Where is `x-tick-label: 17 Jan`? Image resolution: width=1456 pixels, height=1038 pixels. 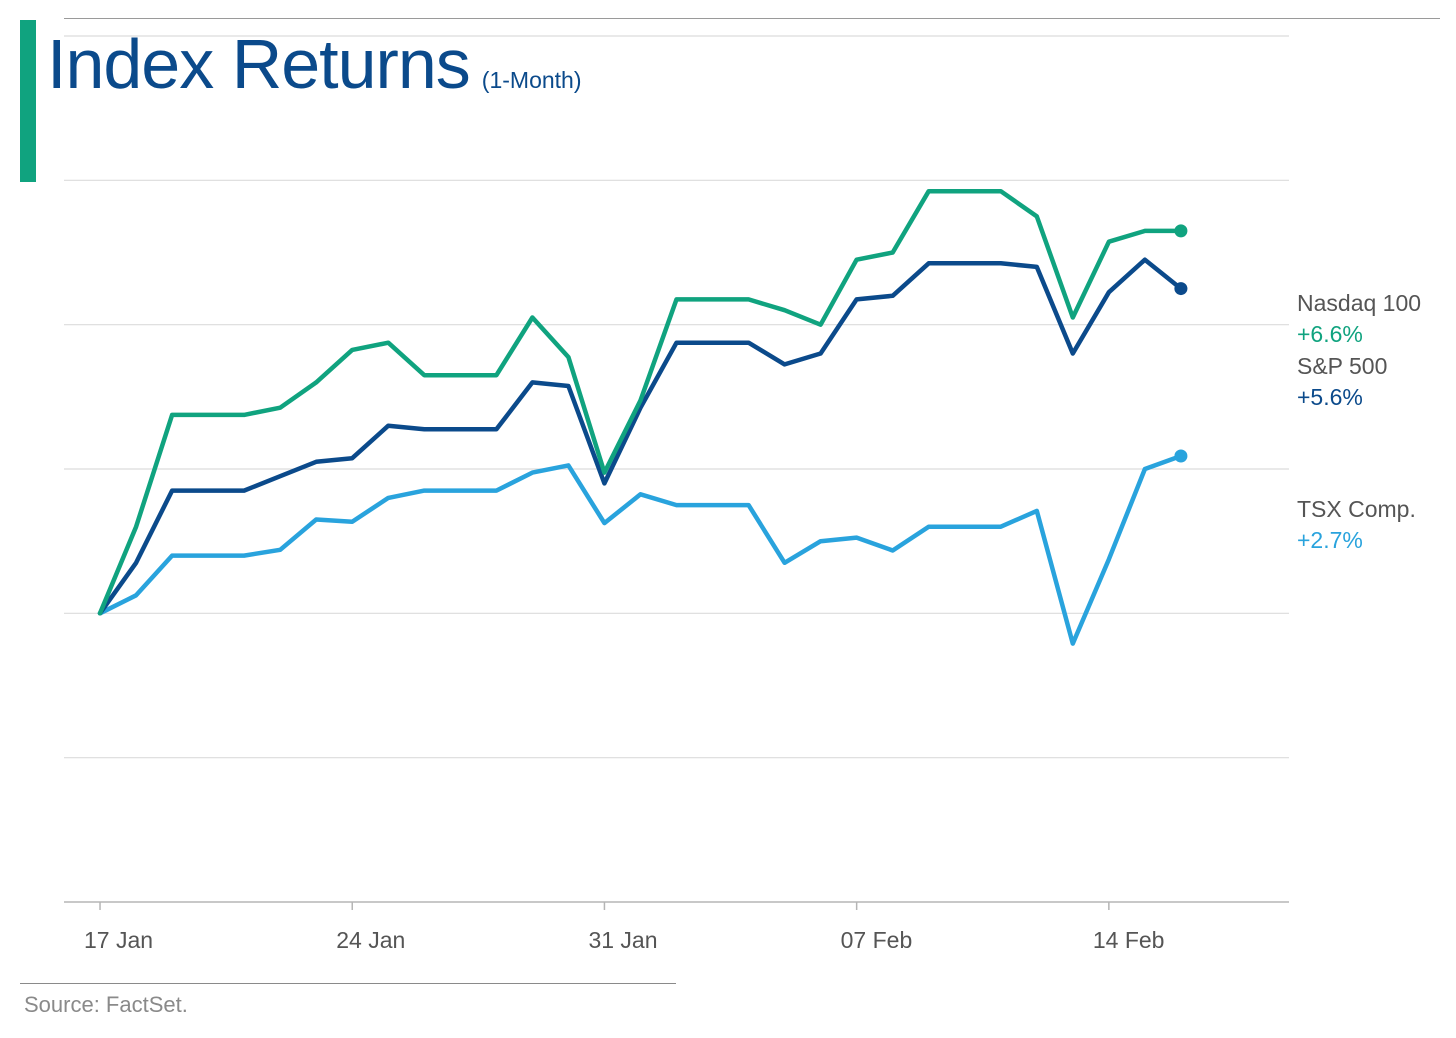 x-tick-label: 17 Jan is located at coordinates (118, 940).